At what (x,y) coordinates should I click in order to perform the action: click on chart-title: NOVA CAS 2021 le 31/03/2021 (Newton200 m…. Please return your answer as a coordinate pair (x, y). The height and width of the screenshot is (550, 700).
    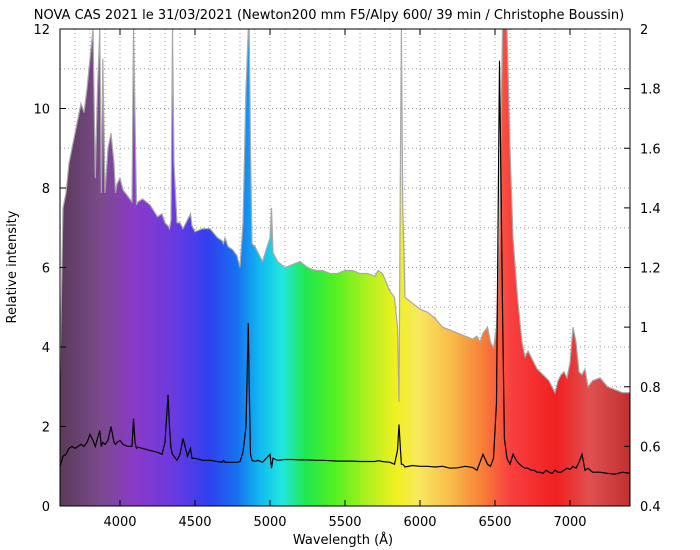
    Looking at the image, I should click on (329, 15).